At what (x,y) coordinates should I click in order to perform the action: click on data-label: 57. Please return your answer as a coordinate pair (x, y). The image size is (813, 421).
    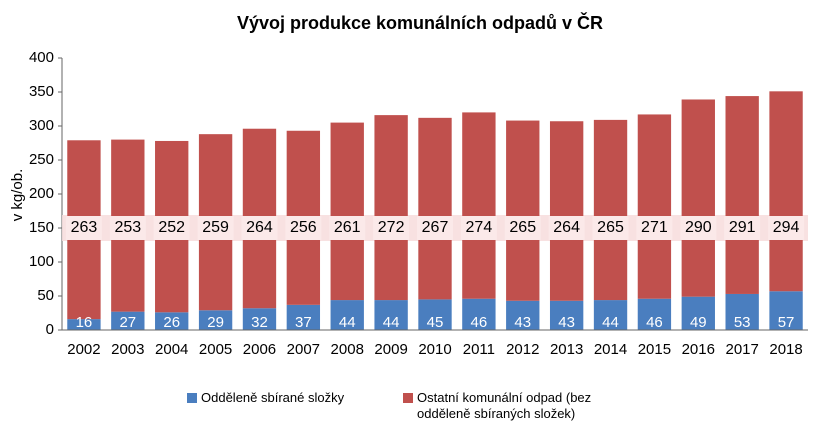
    Looking at the image, I should click on (786, 322).